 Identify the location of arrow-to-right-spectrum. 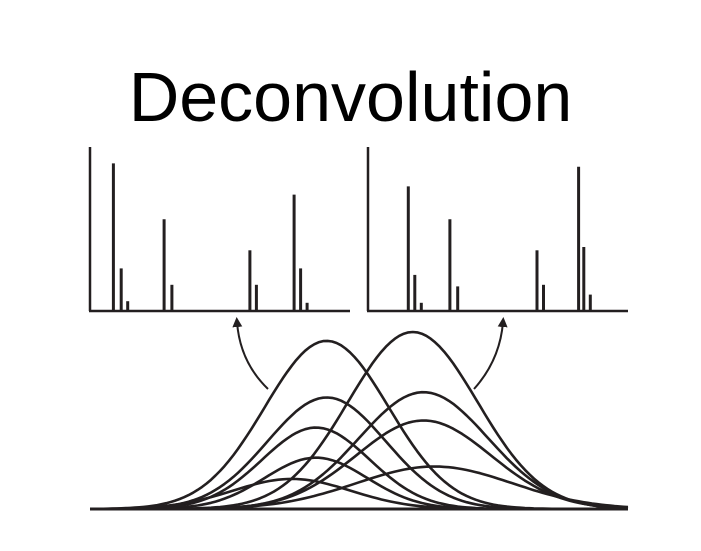
(490, 353).